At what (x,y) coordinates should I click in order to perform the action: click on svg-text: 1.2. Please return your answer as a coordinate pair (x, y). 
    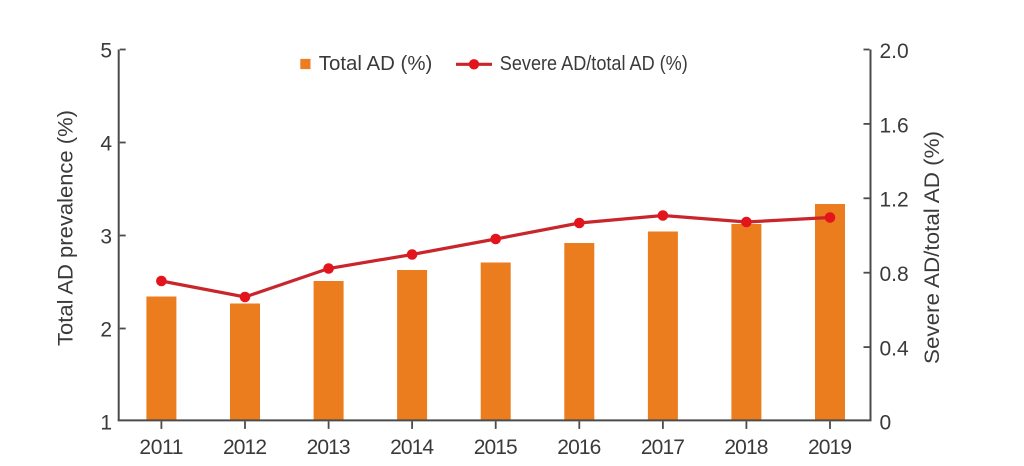
    Looking at the image, I should click on (894, 200).